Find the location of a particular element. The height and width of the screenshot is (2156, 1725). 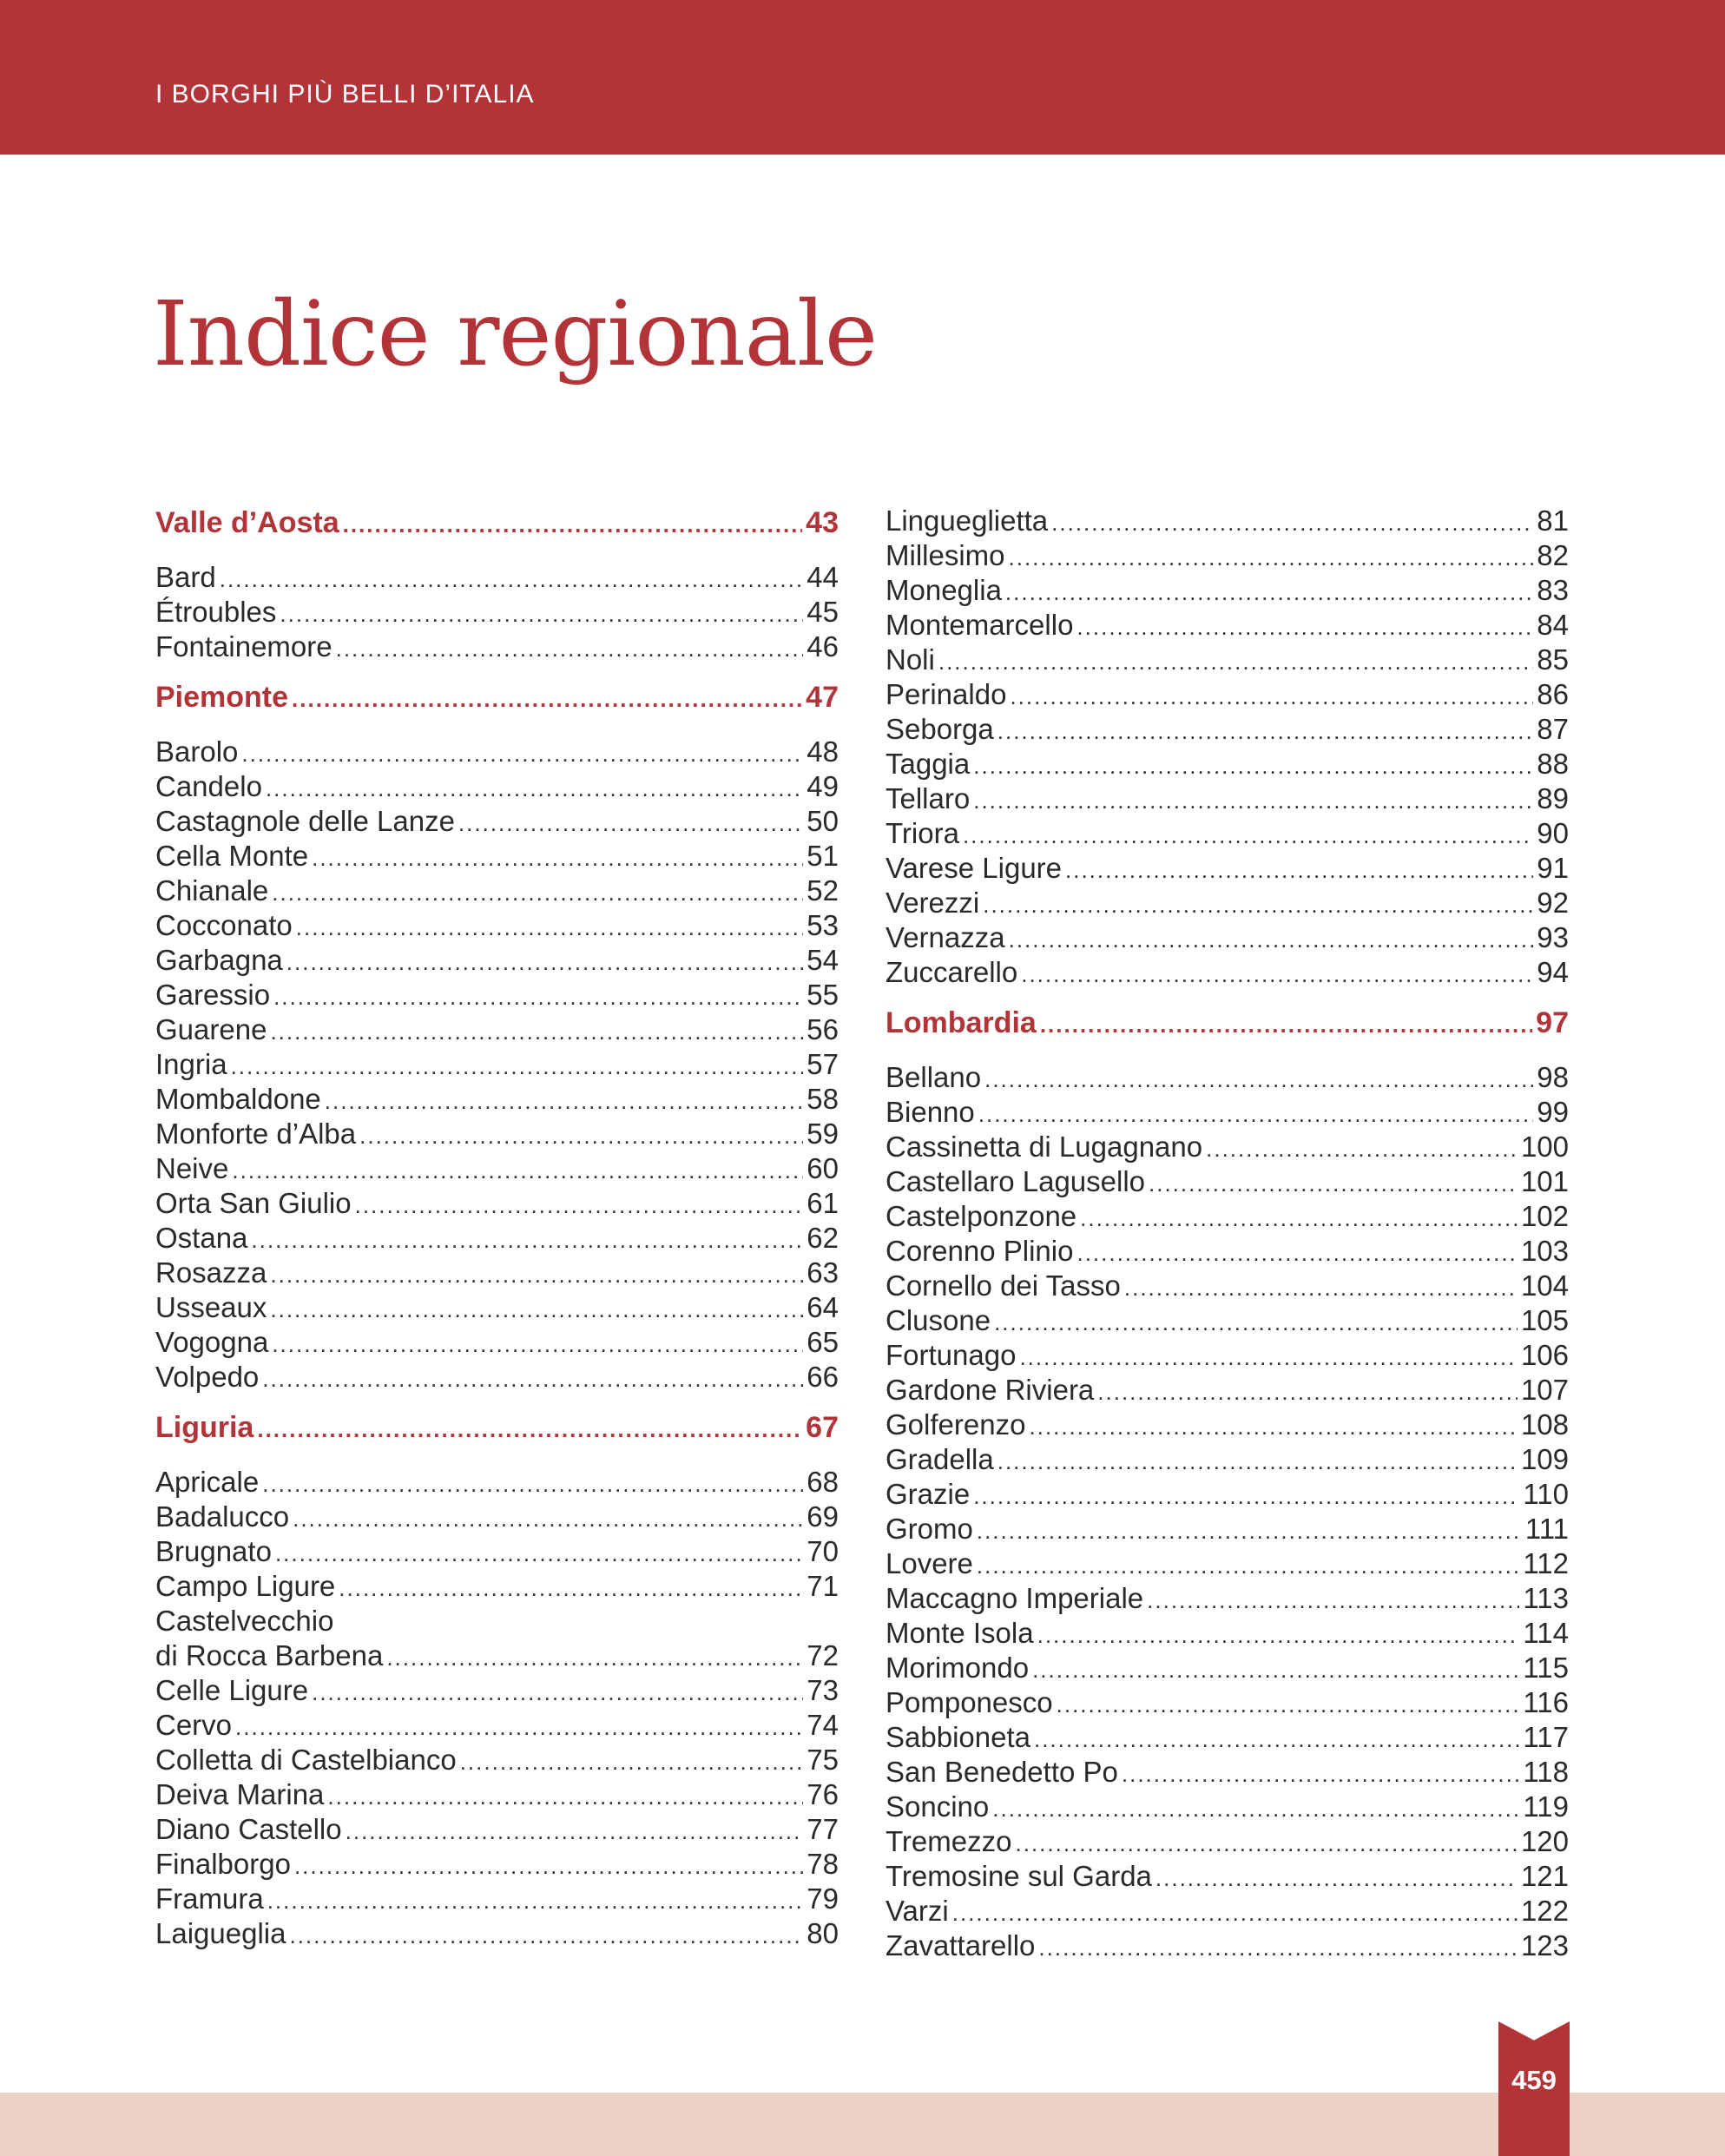

index-entry: Apricale 68 is located at coordinates (497, 1482).